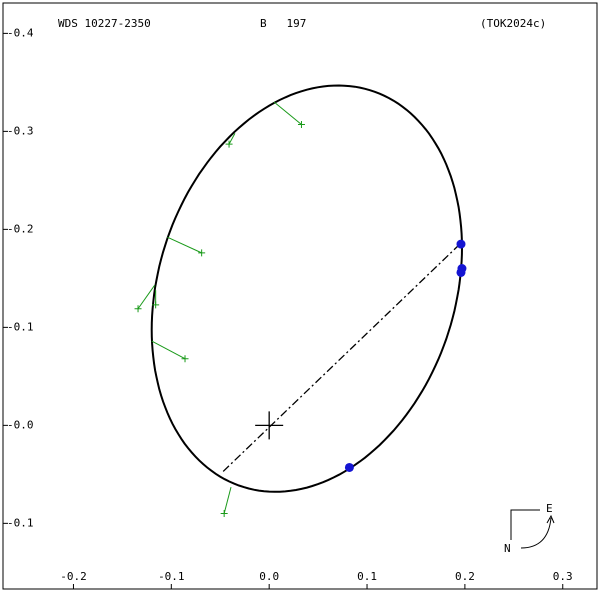  What do you see at coordinates (20, 32) in the screenshot?
I see `y-tick-label: -0.4` at bounding box center [20, 32].